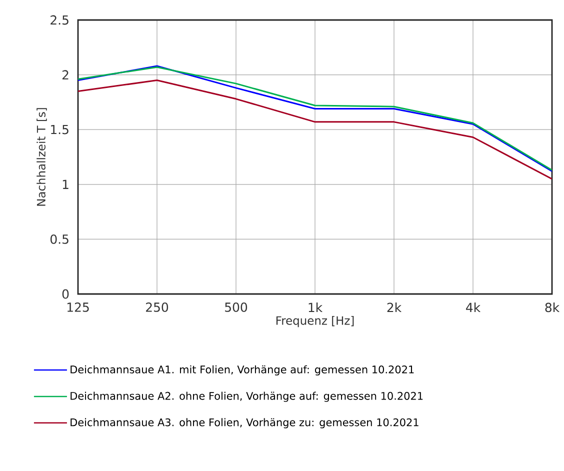 The width and height of the screenshot is (564, 471). What do you see at coordinates (315, 307) in the screenshot?
I see `x-tick-label: 1k` at bounding box center [315, 307].